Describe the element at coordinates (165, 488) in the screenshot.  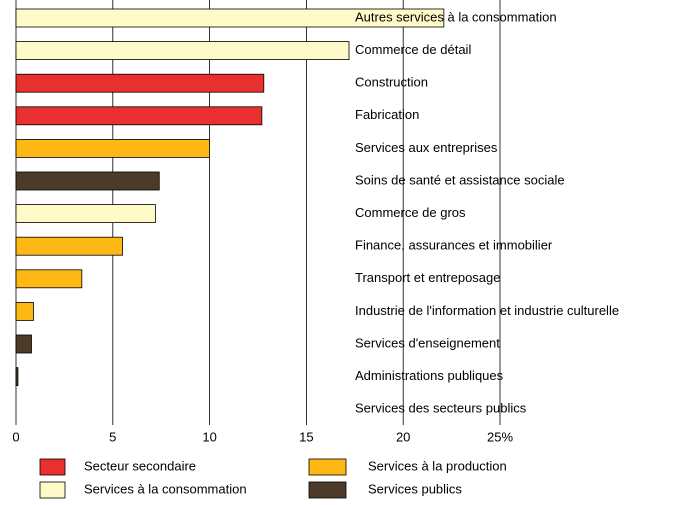
I see `legend-label: Services à la consommation` at that location.